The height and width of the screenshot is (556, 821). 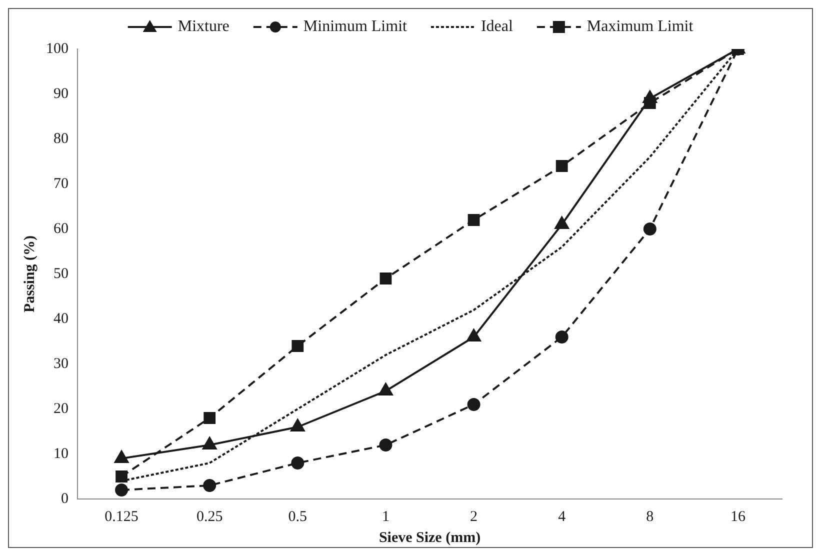 What do you see at coordinates (61, 94) in the screenshot?
I see `y-tick-label: 90` at bounding box center [61, 94].